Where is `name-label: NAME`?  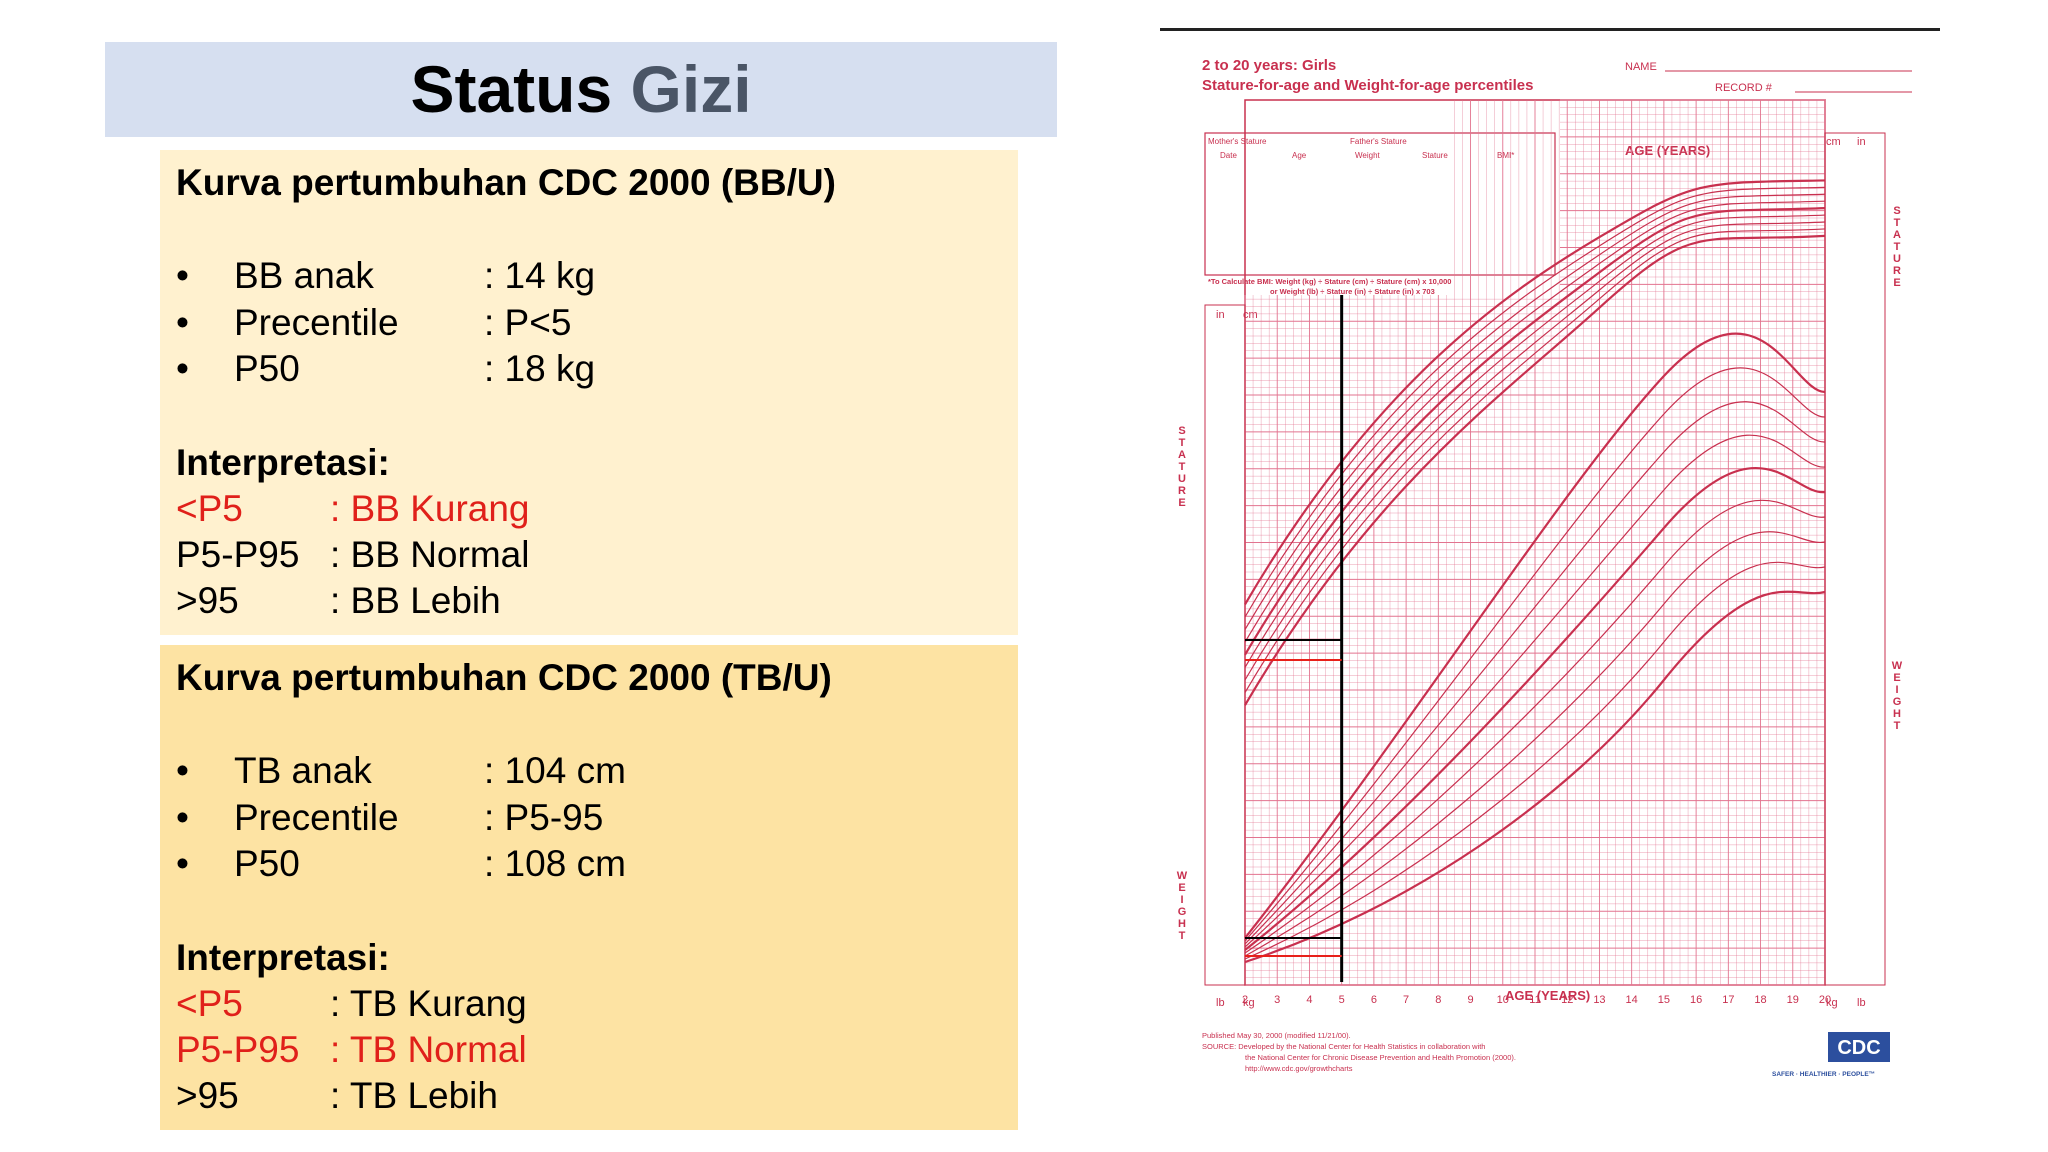 name-label: NAME is located at coordinates (1641, 67).